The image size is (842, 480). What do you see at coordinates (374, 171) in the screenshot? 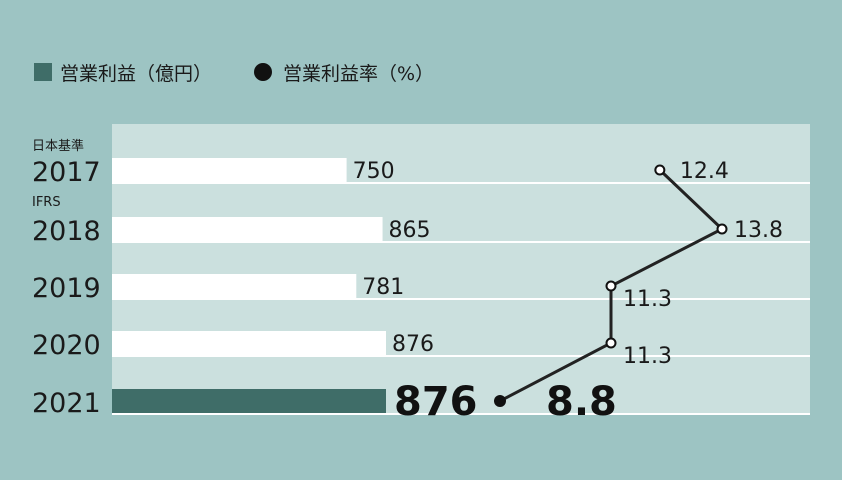
I see `bar-value-label: 750` at bounding box center [374, 171].